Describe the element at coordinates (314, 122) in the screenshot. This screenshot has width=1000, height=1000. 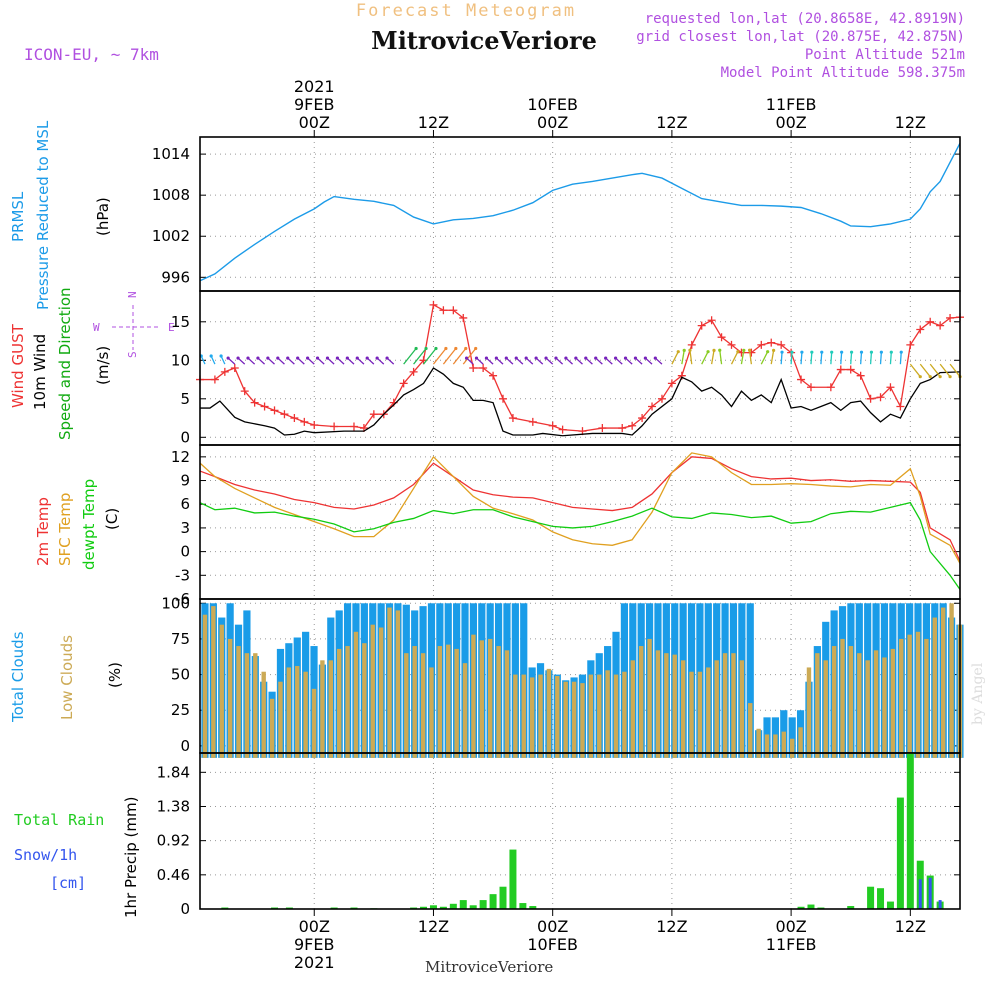
I see `time-label-top: 00Z` at that location.